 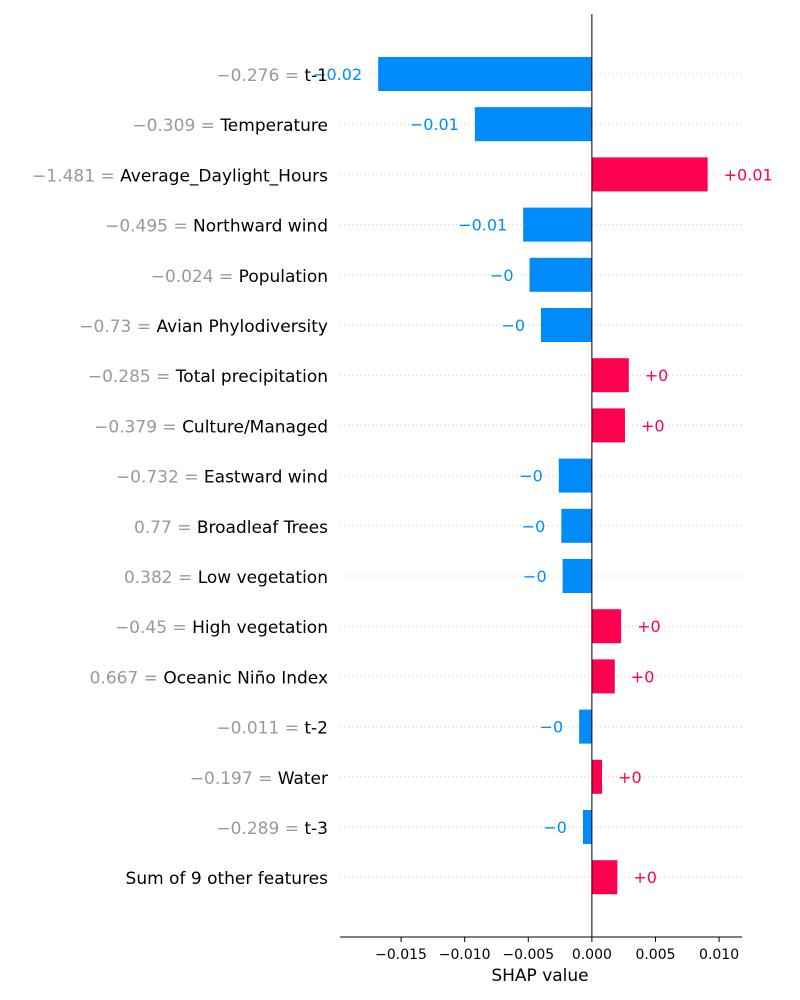 What do you see at coordinates (645, 877) in the screenshot?
I see `bar-value-row-16: +0` at bounding box center [645, 877].